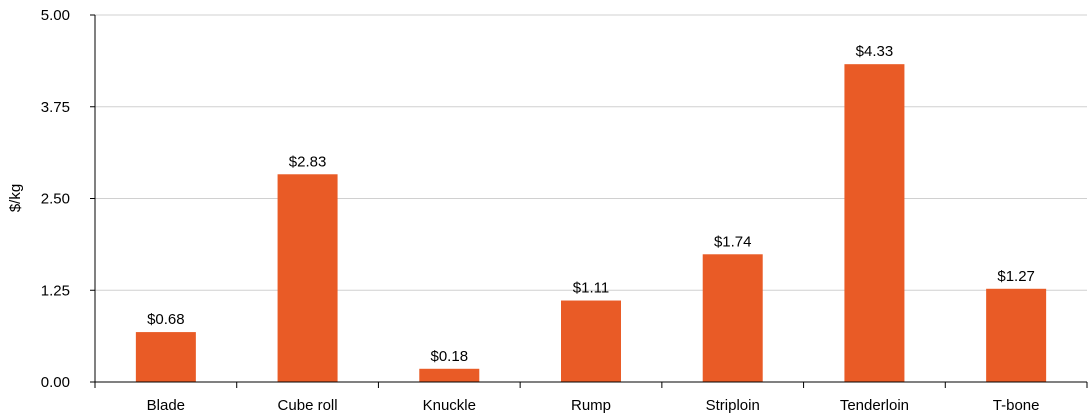 The width and height of the screenshot is (1091, 420). What do you see at coordinates (166, 405) in the screenshot?
I see `x-tick-label: Blade` at bounding box center [166, 405].